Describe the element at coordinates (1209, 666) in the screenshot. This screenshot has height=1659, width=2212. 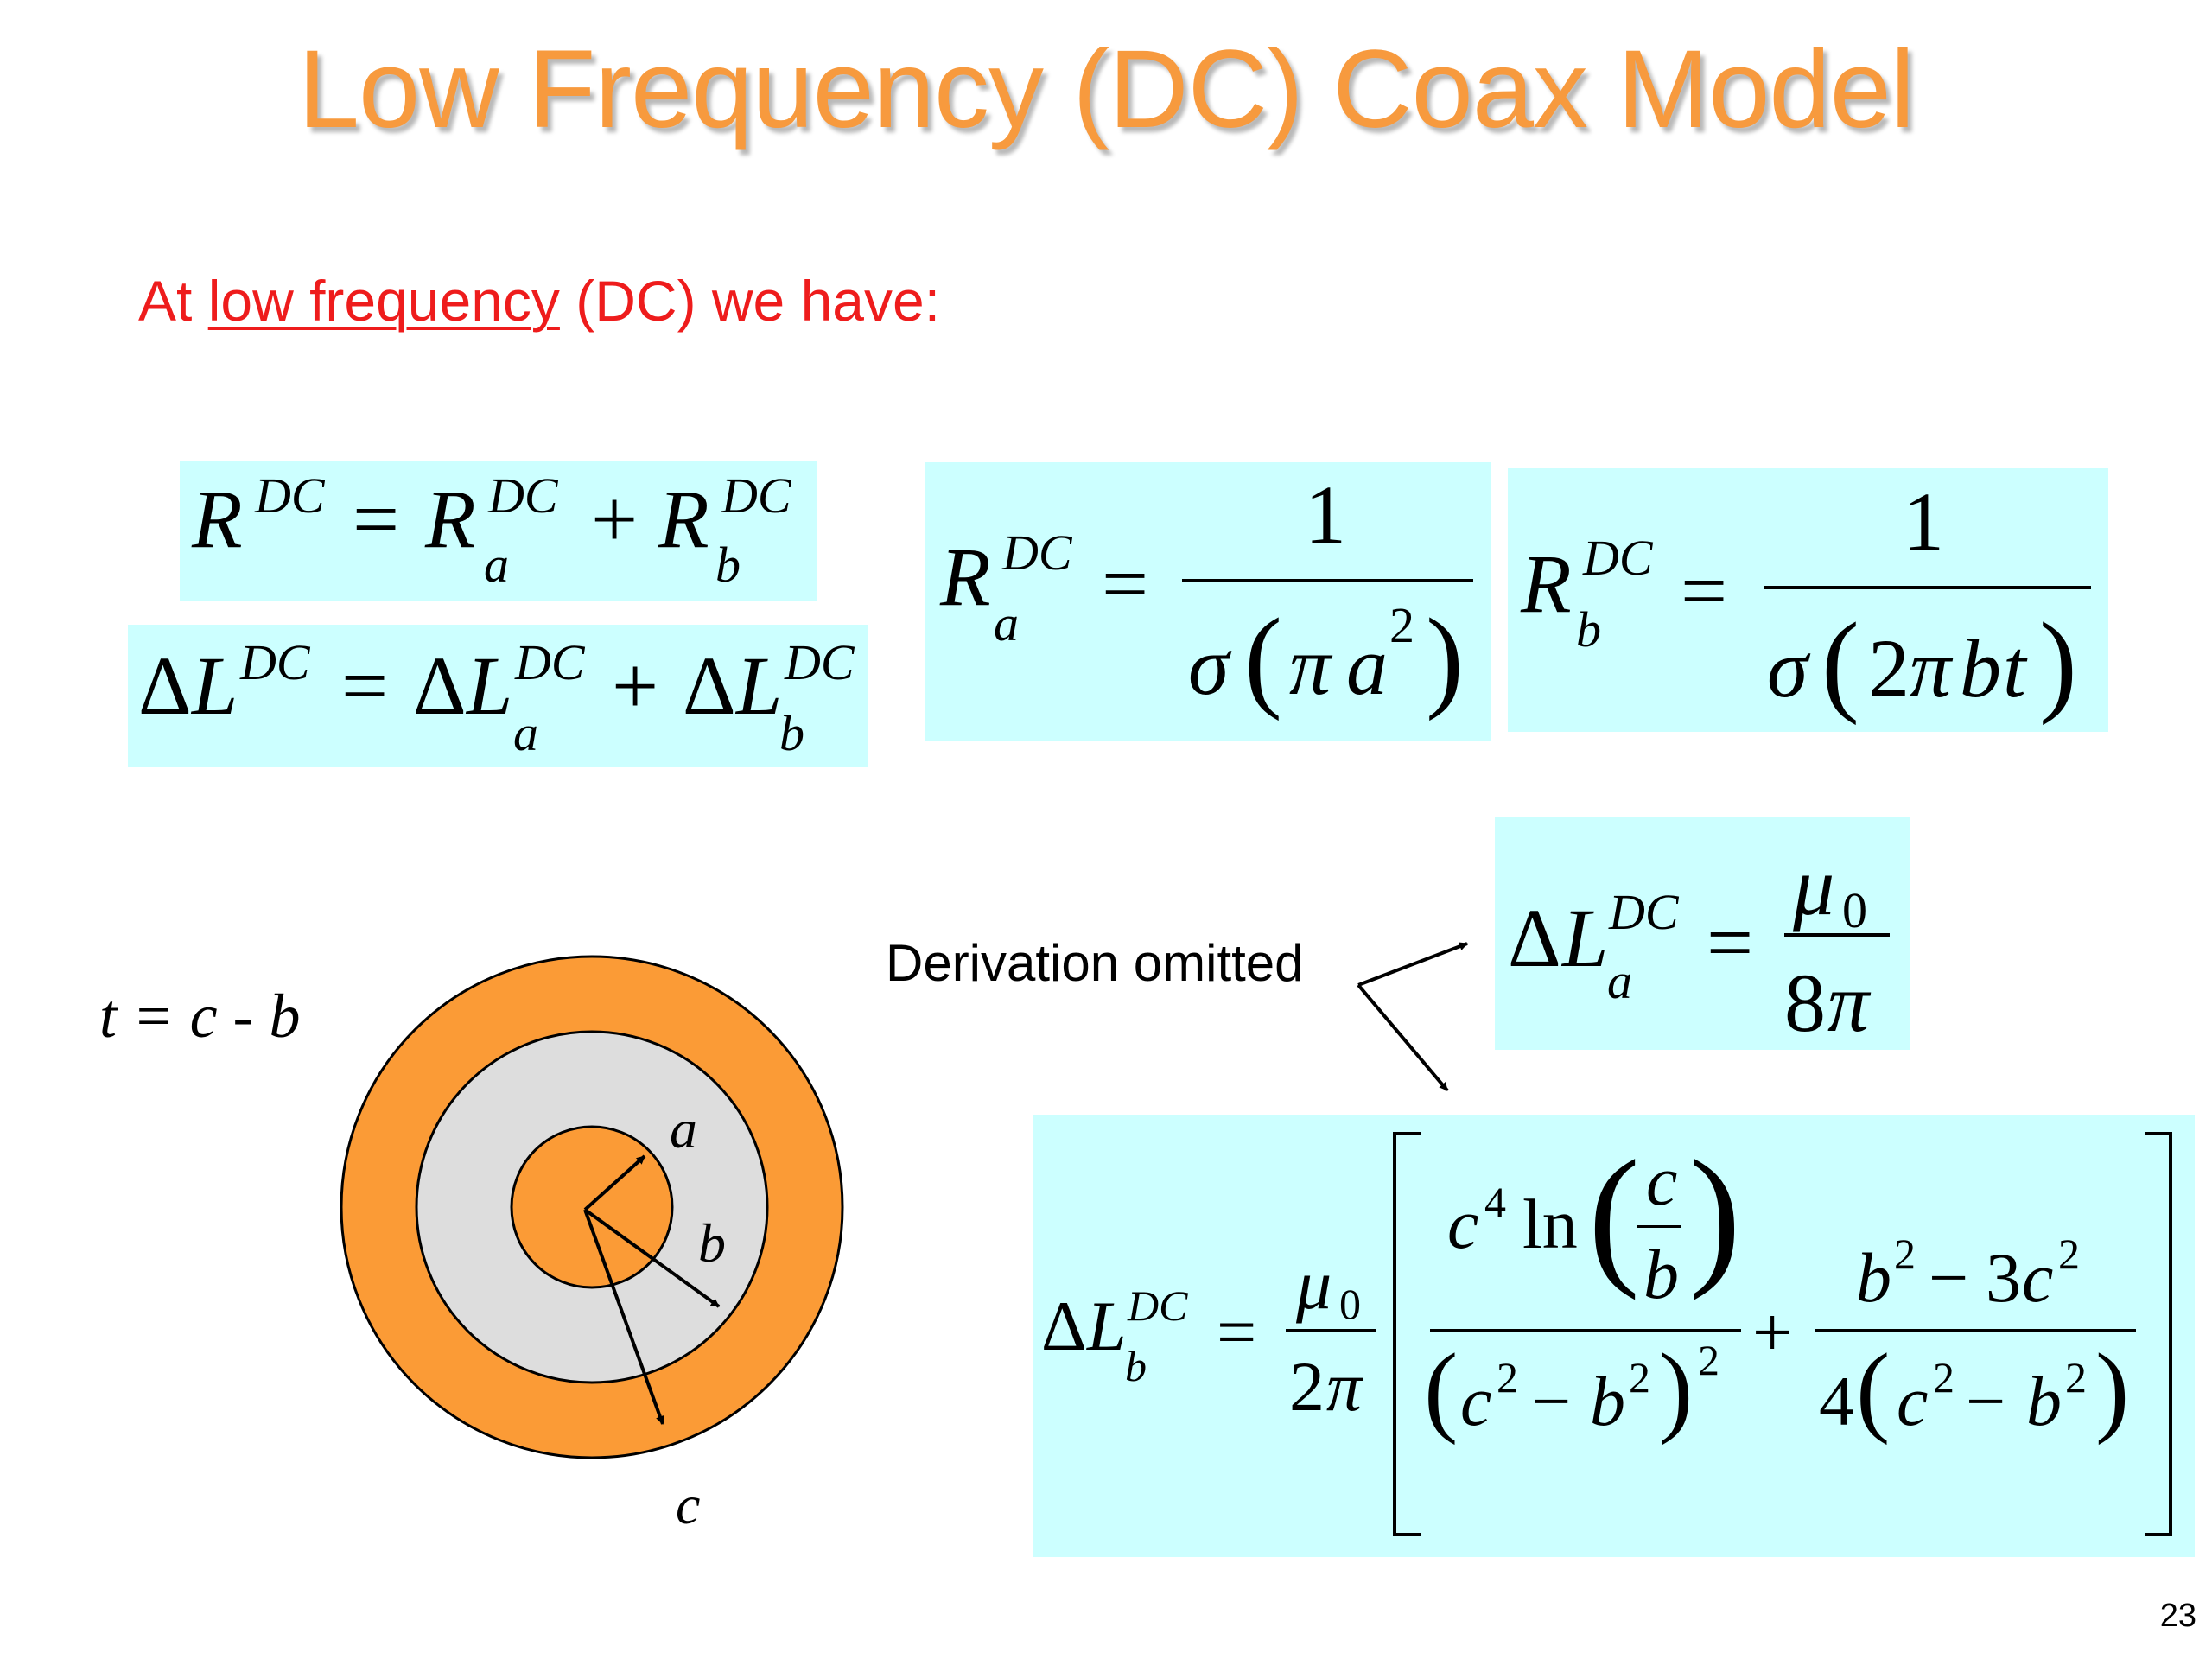
I see `eq3-sigma: σ` at that location.